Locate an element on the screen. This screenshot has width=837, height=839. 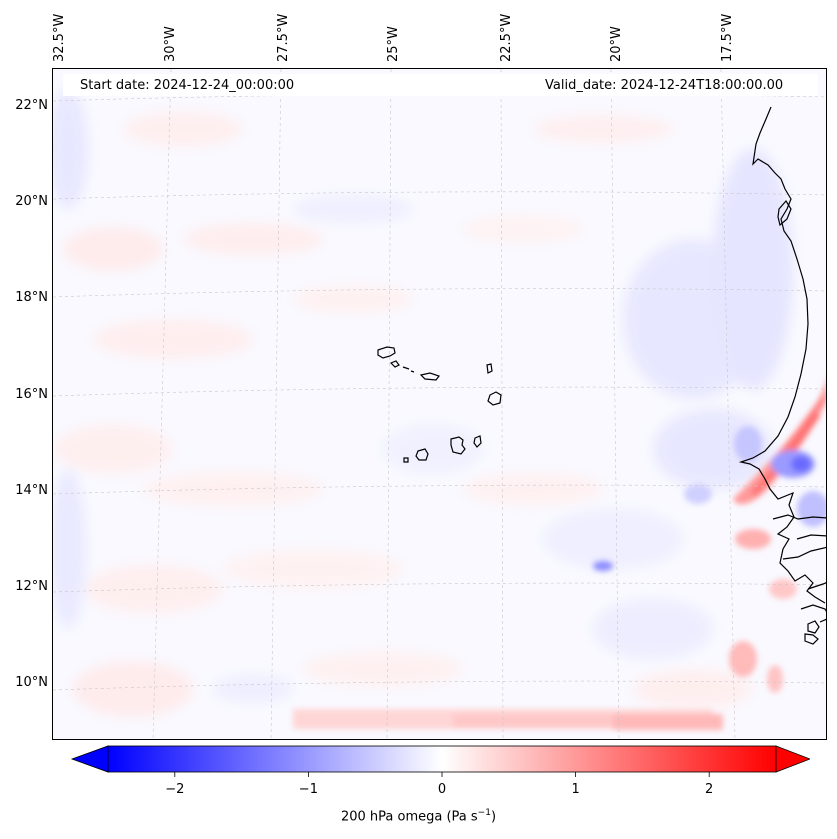
colorbar is located at coordinates (441, 764).